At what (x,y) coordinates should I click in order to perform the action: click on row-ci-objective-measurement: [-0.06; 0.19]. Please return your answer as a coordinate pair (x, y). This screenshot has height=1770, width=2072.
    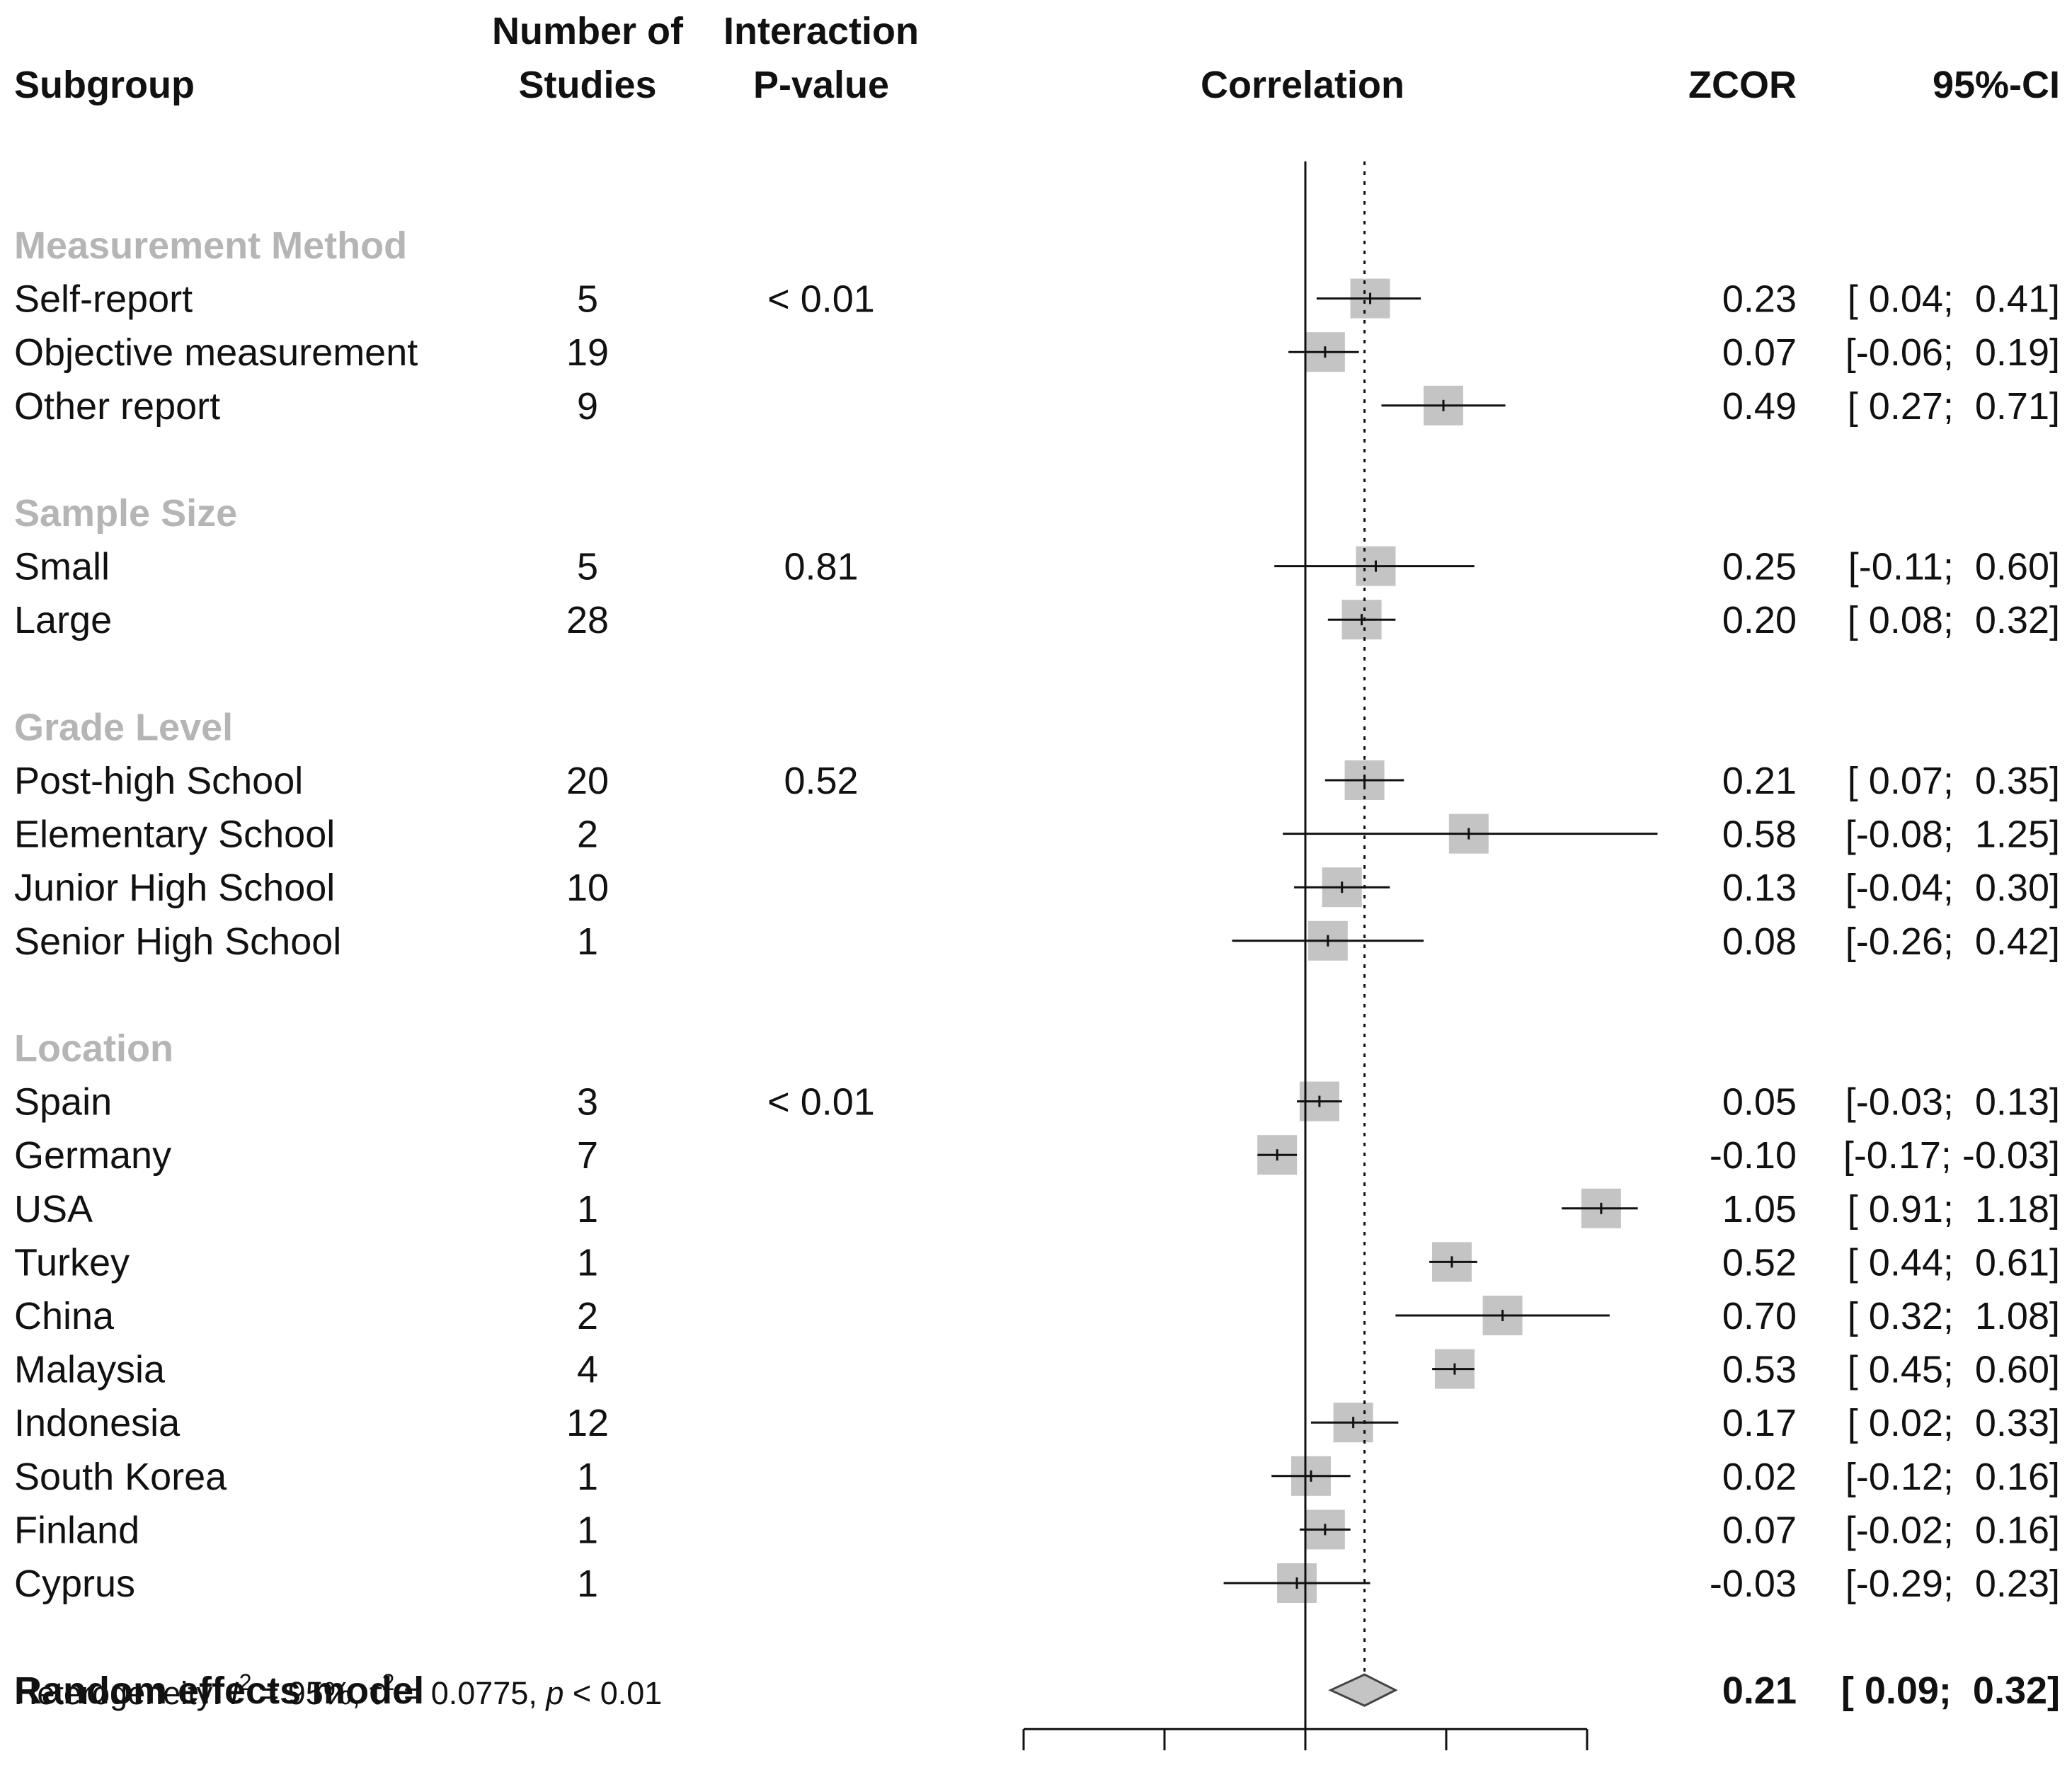
    Looking at the image, I should click on (1952, 352).